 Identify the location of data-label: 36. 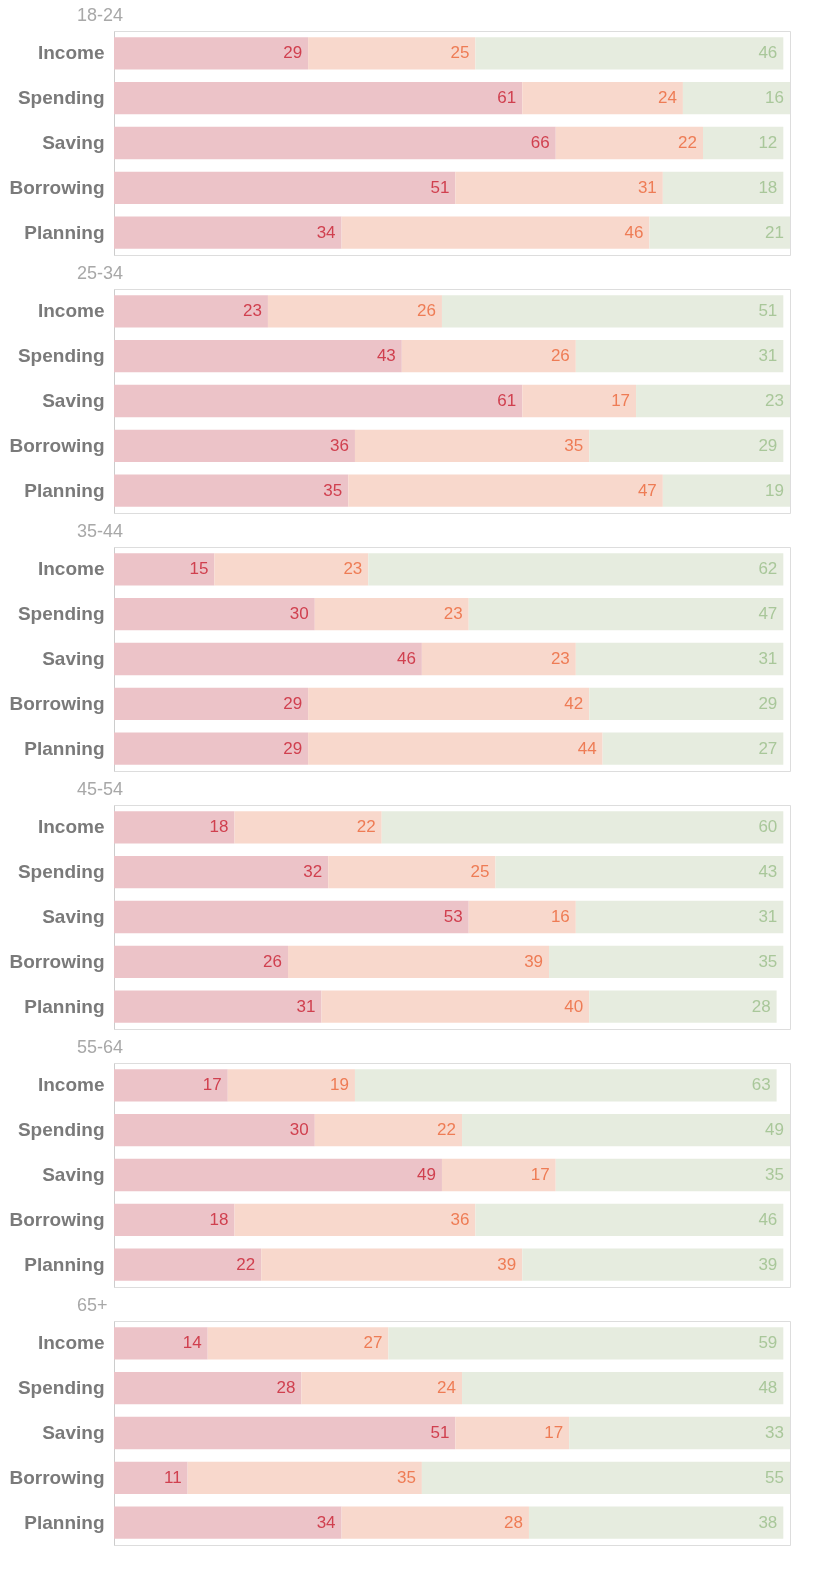
(339, 445).